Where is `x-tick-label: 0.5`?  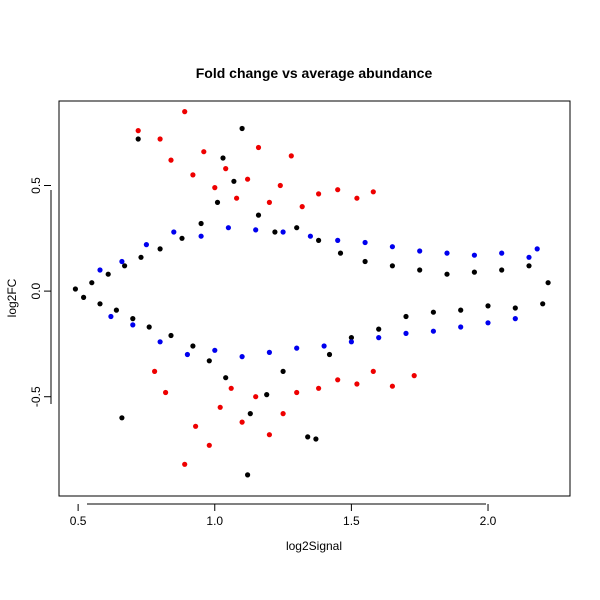
x-tick-label: 0.5 is located at coordinates (78, 521).